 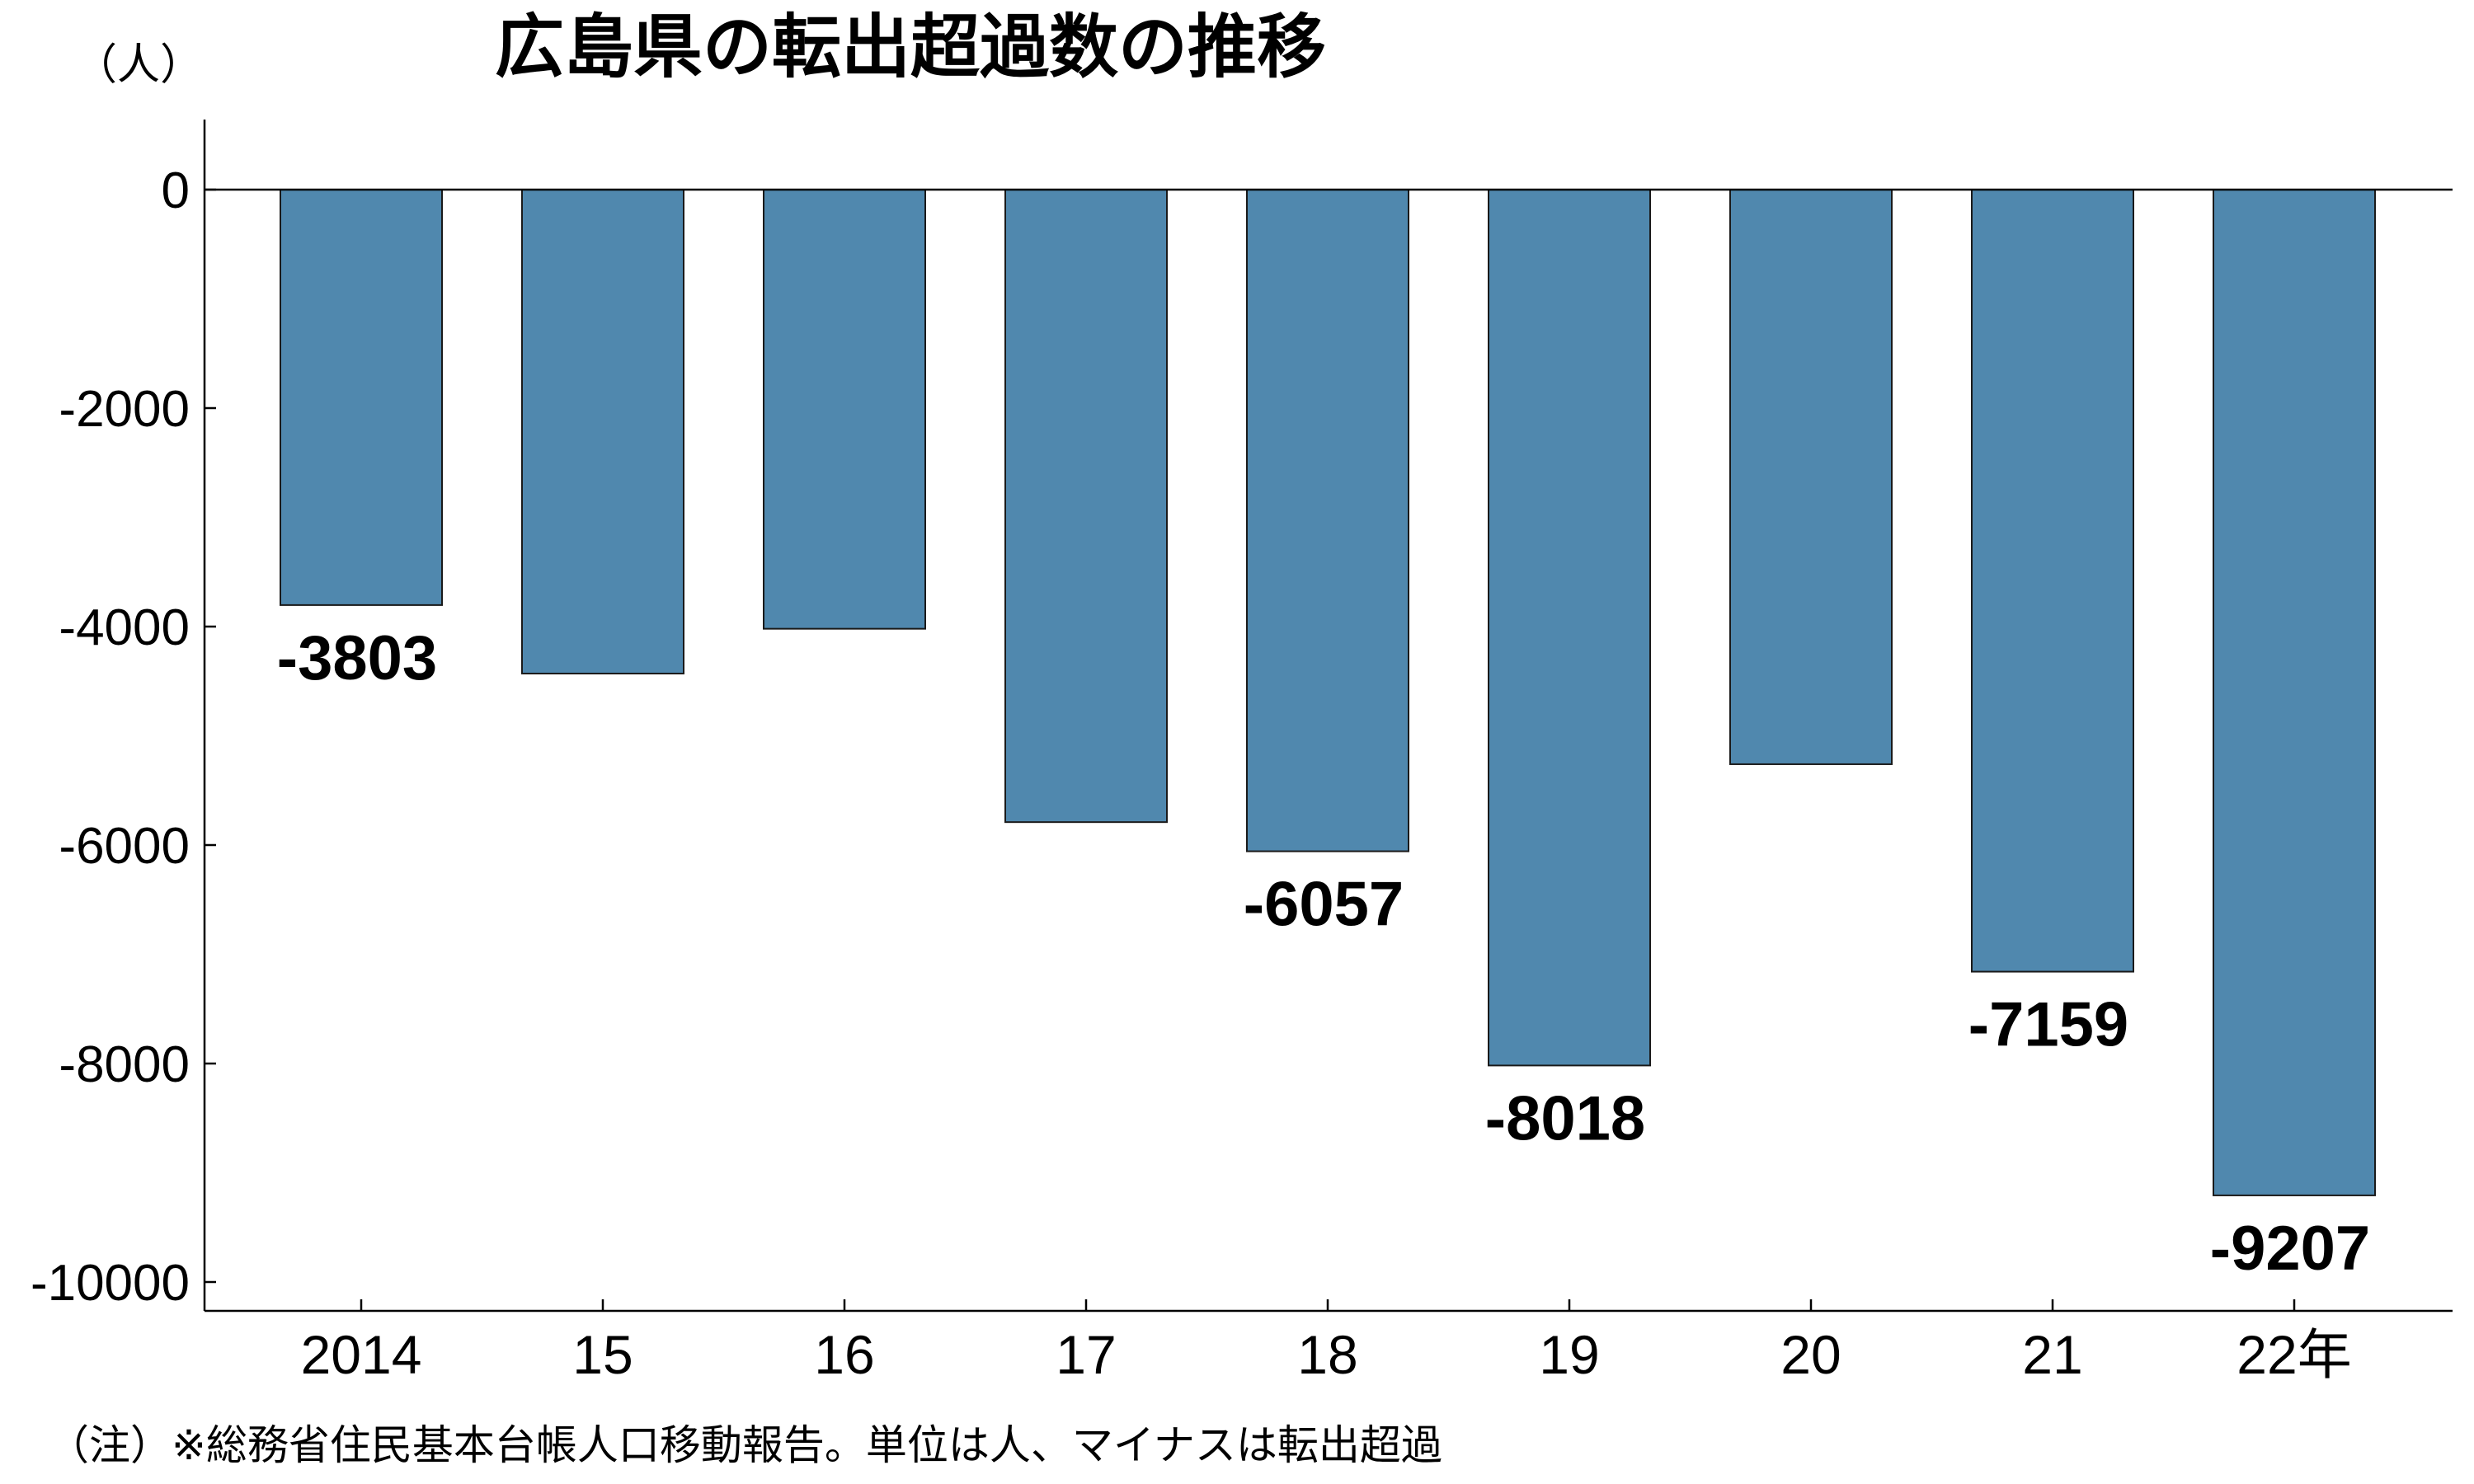 I want to click on x-tick-label: 17, so click(x=1086, y=1354).